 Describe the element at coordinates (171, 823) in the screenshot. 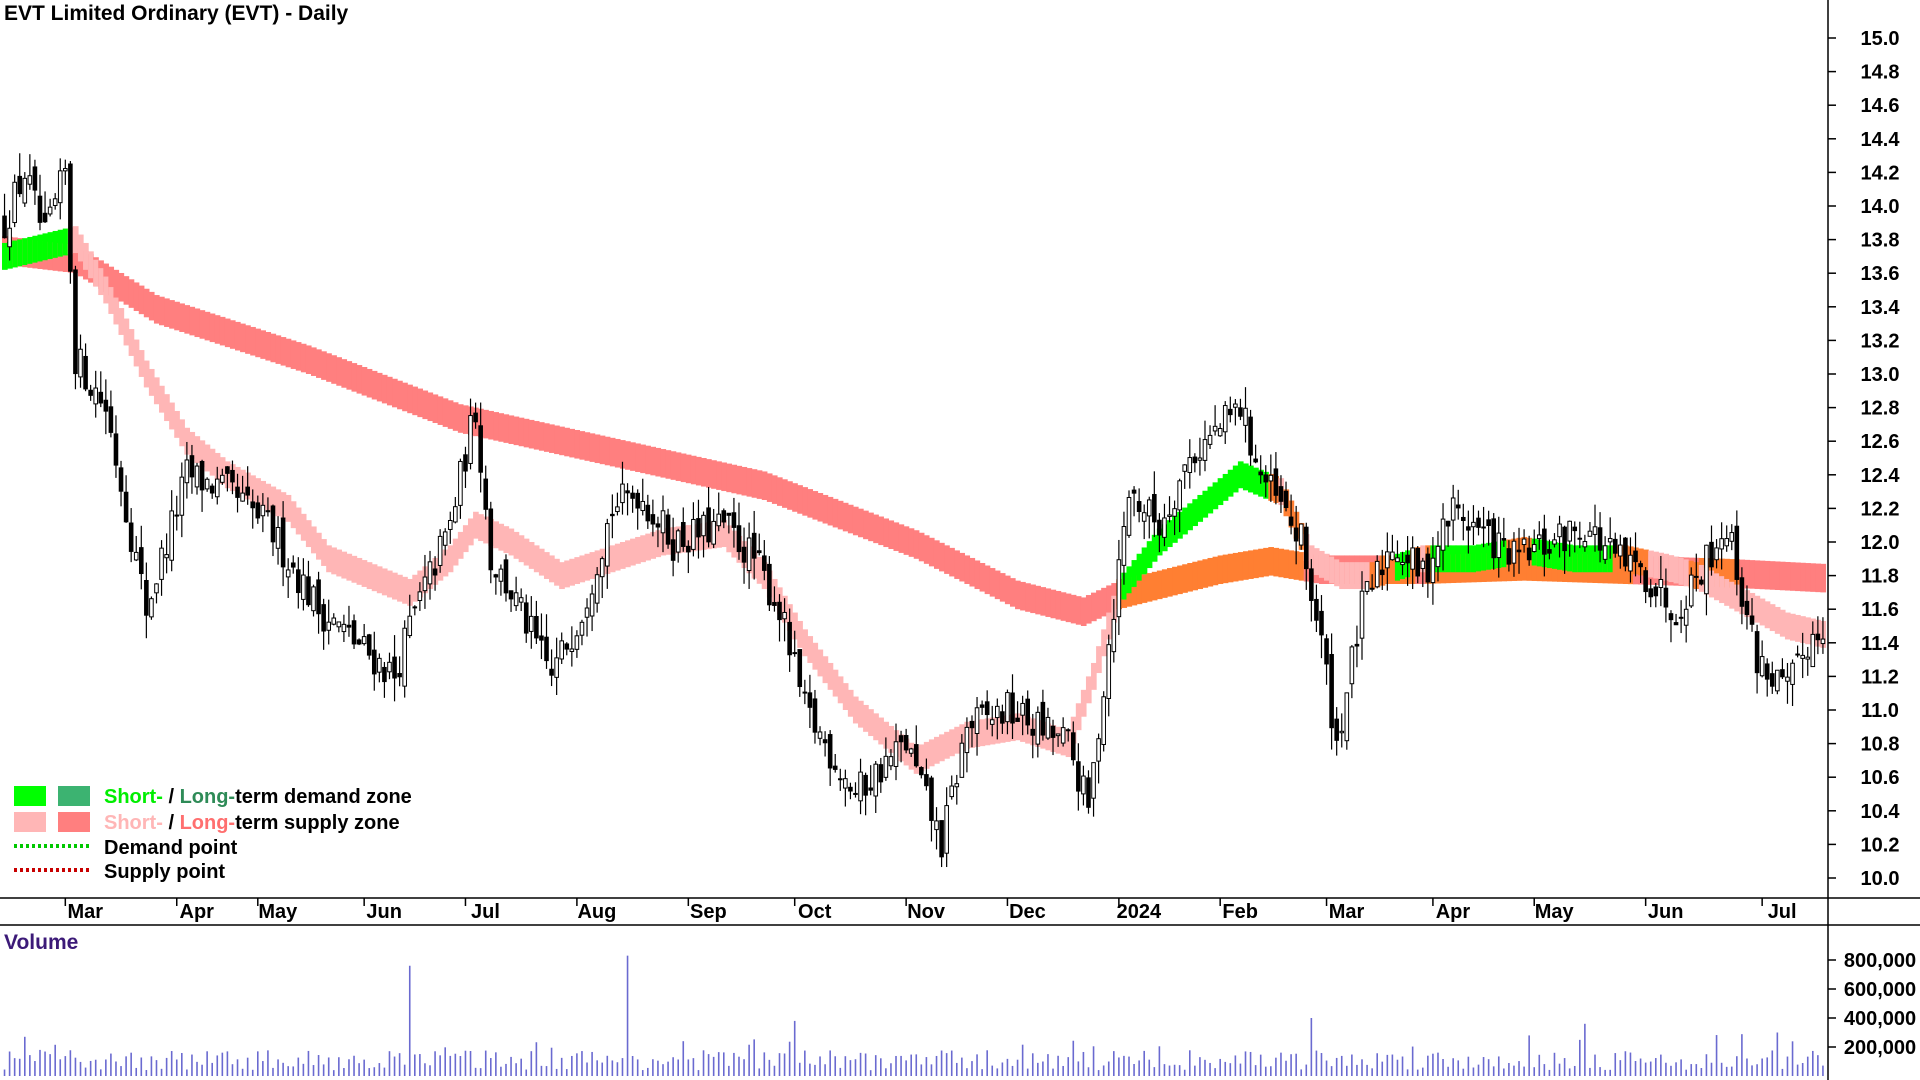

I see `legend-supply-sep: /` at that location.